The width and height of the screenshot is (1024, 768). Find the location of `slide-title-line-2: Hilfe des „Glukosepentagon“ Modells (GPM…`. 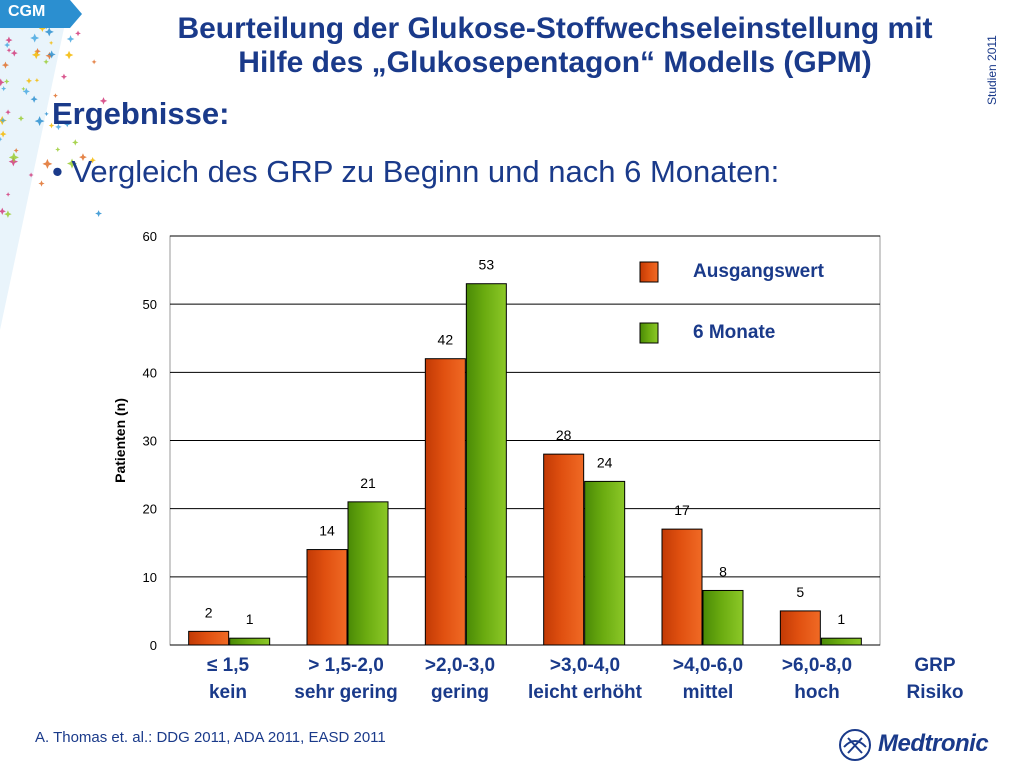

slide-title-line-2: Hilfe des „Glukosepentagon“ Modells (GPM… is located at coordinates (555, 62).